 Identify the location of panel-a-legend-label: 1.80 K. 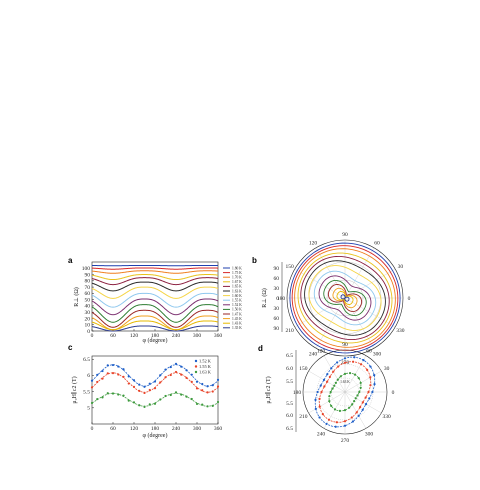
(237, 268).